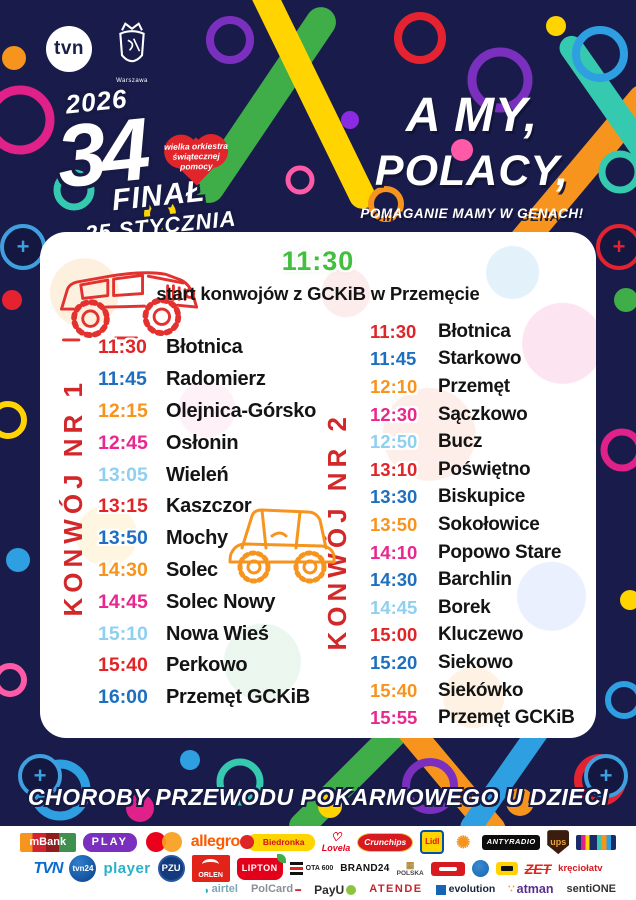 Image resolution: width=636 pixels, height=900 pixels. Describe the element at coordinates (489, 524) in the screenshot. I see `schedule-place: Sokołowice` at that location.